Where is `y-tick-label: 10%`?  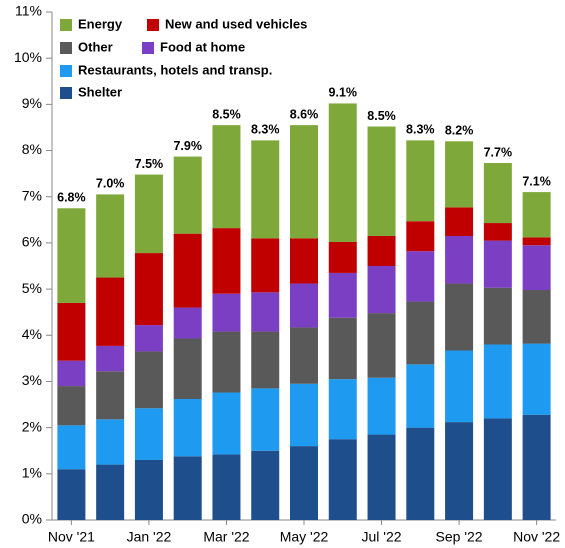 y-tick-label: 10% is located at coordinates (28, 57).